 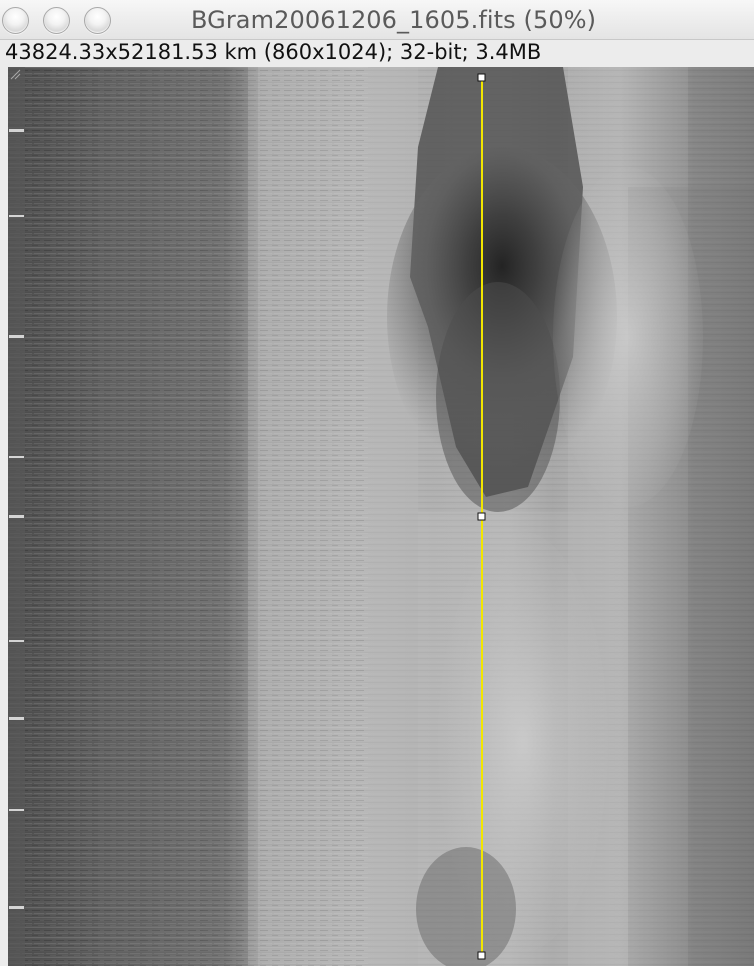 What do you see at coordinates (15, 20) in the screenshot?
I see `close-icon` at bounding box center [15, 20].